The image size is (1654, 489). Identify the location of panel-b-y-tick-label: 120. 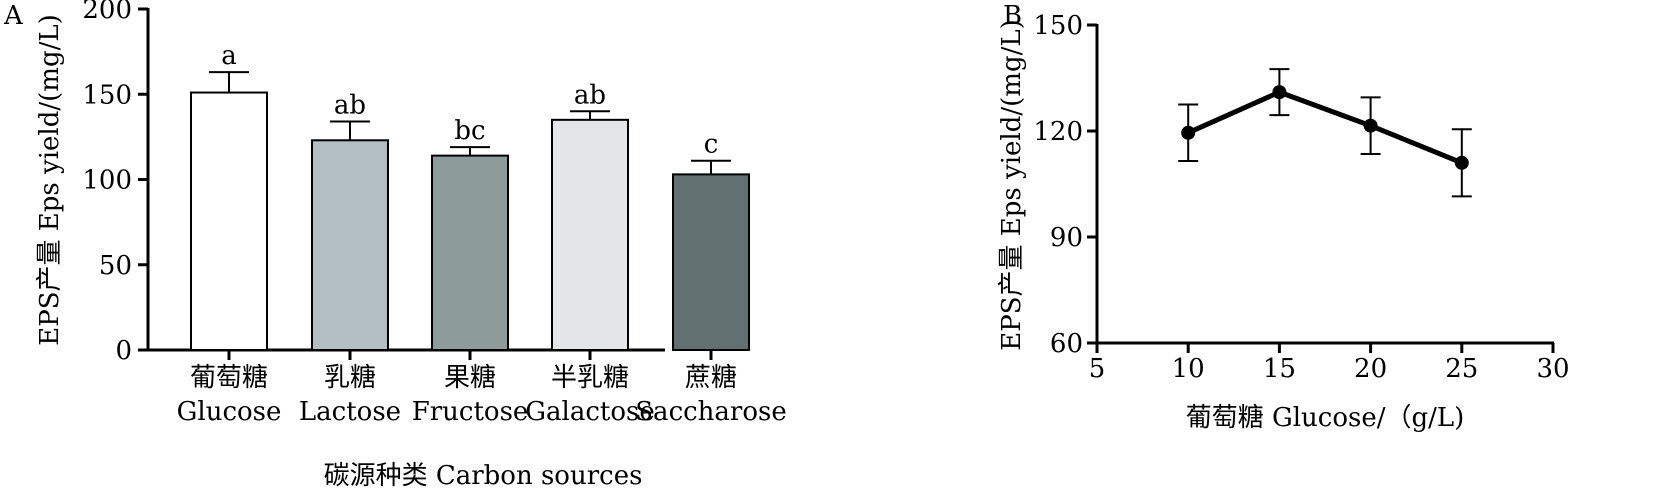
(1058, 132).